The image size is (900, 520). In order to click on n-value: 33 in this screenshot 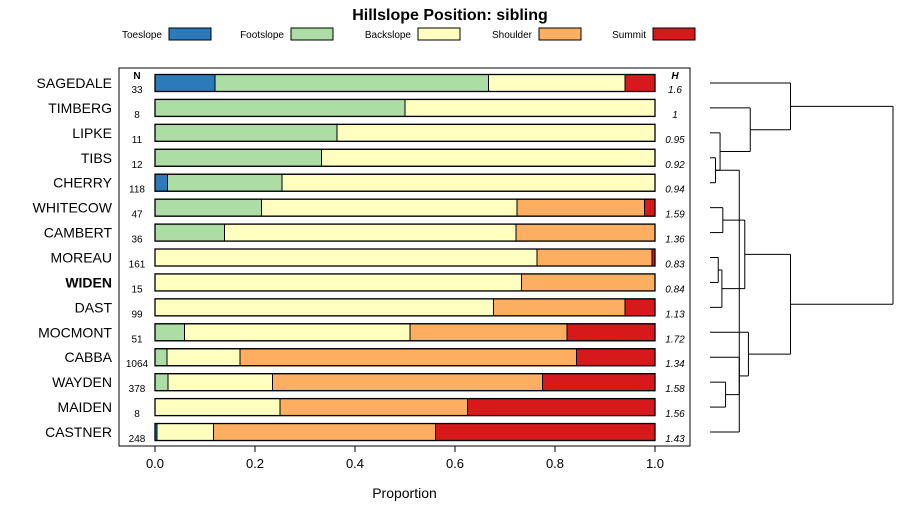, I will do `click(137, 90)`.